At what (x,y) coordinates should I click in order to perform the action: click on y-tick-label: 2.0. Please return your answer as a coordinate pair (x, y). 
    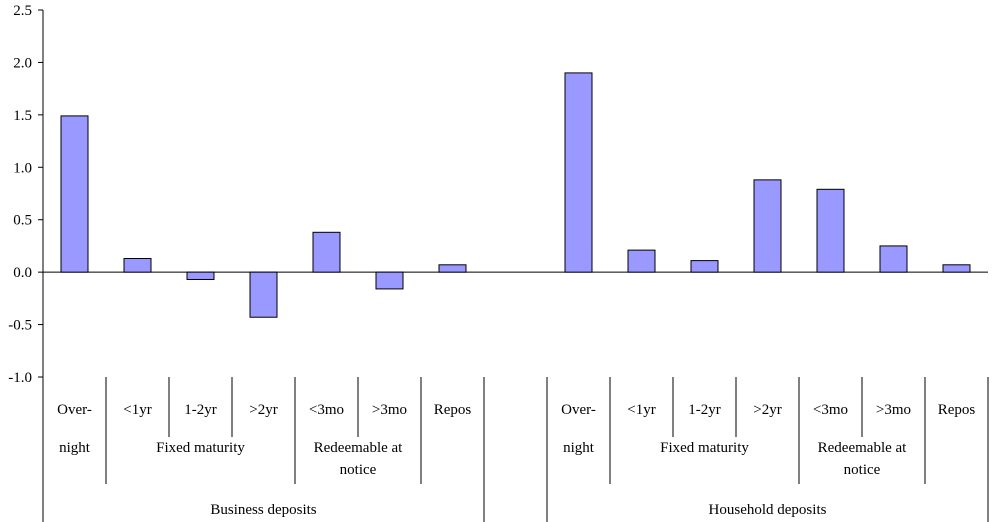
    Looking at the image, I should click on (22, 63).